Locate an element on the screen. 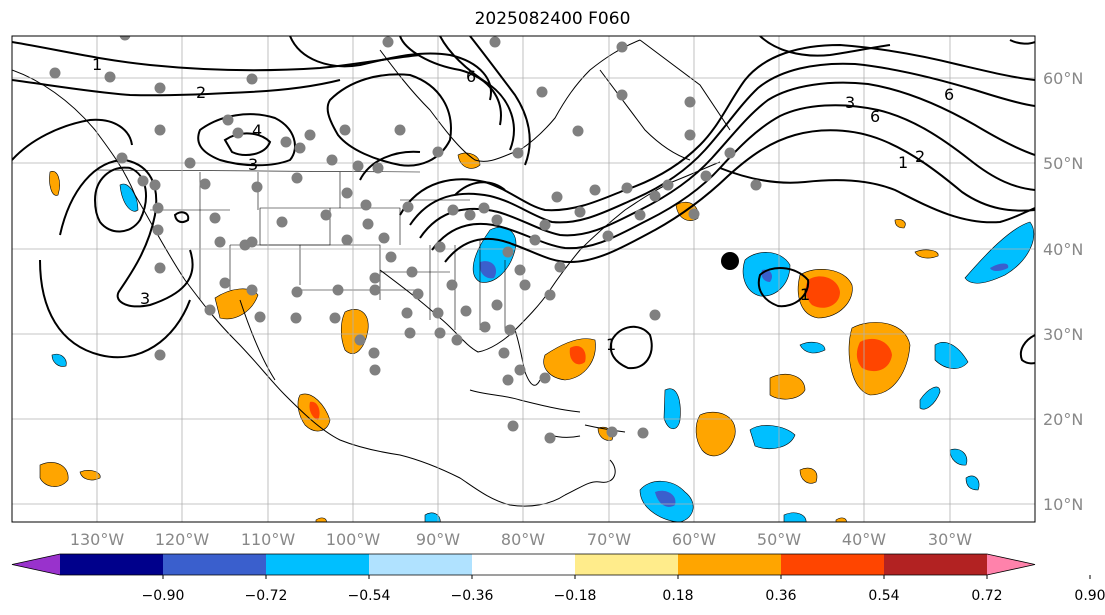  lon-label: 30°W is located at coordinates (950, 539).